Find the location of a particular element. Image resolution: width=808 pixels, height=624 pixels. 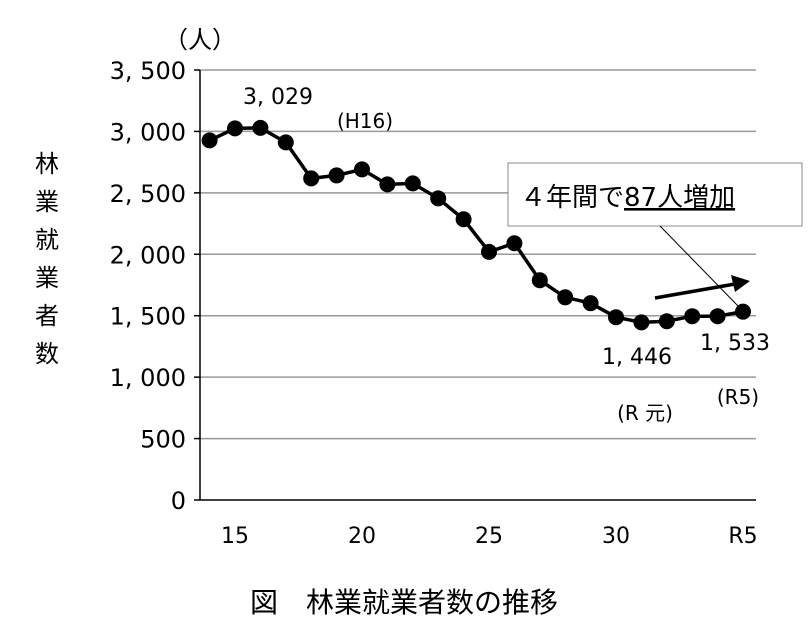

last-year-label: (R5) is located at coordinates (738, 397).